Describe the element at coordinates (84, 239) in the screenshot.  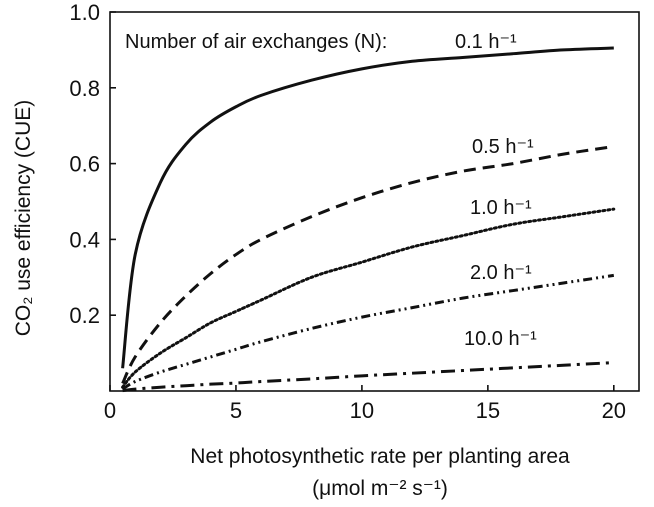
I see `y-tick-label: 0.4` at that location.